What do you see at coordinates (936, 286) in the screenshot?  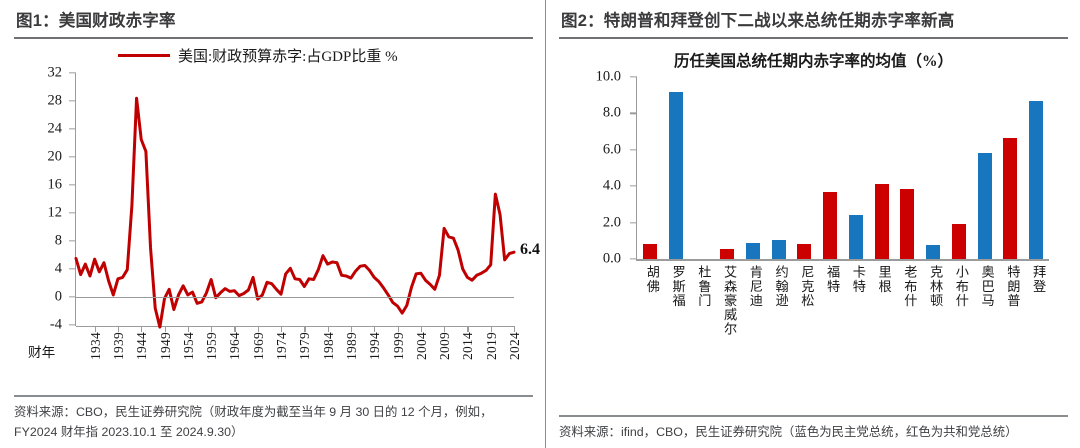 I see `right-chart-x-tick-label: 克林顿` at bounding box center [936, 286].